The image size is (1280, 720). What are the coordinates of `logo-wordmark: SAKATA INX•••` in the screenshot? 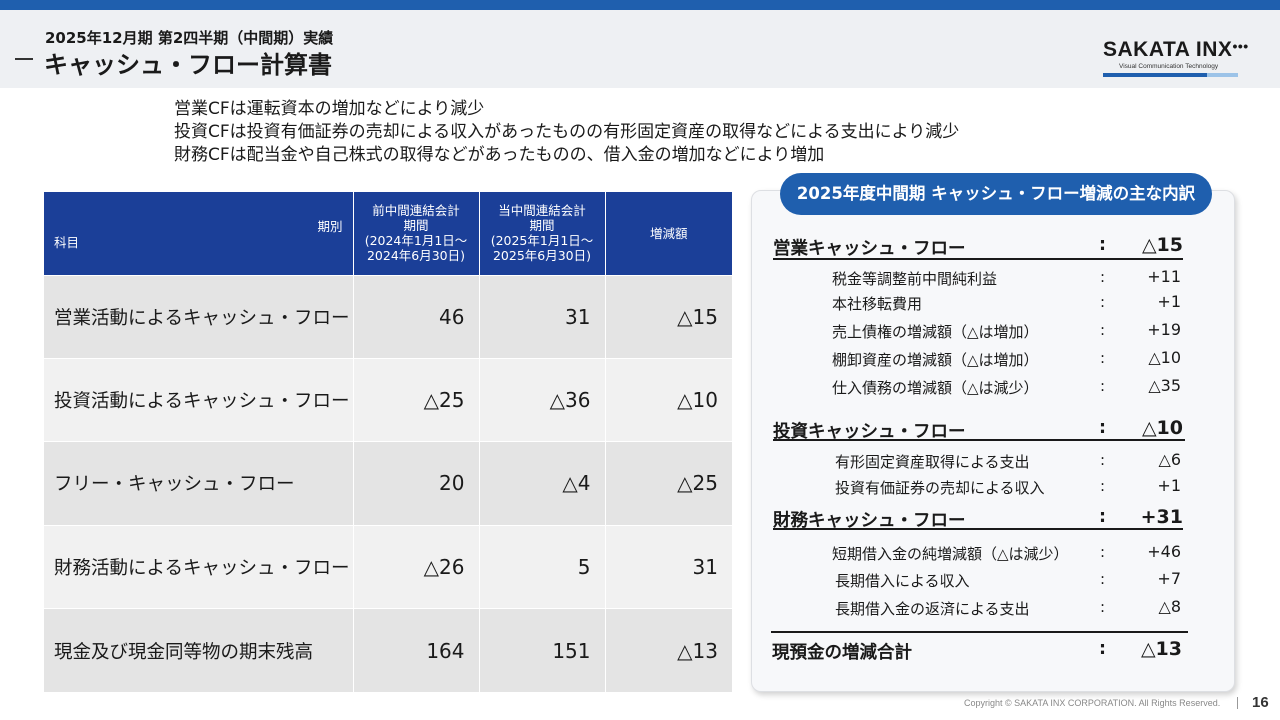 It's located at (1176, 49).